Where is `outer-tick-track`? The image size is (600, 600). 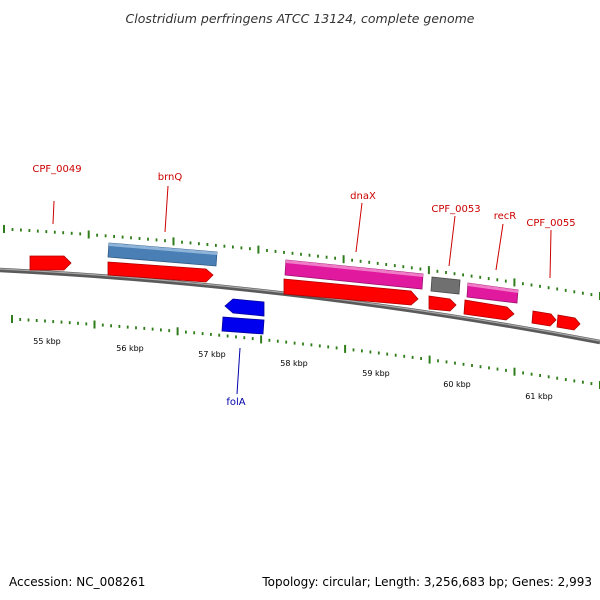 outer-tick-track is located at coordinates (301, 262).